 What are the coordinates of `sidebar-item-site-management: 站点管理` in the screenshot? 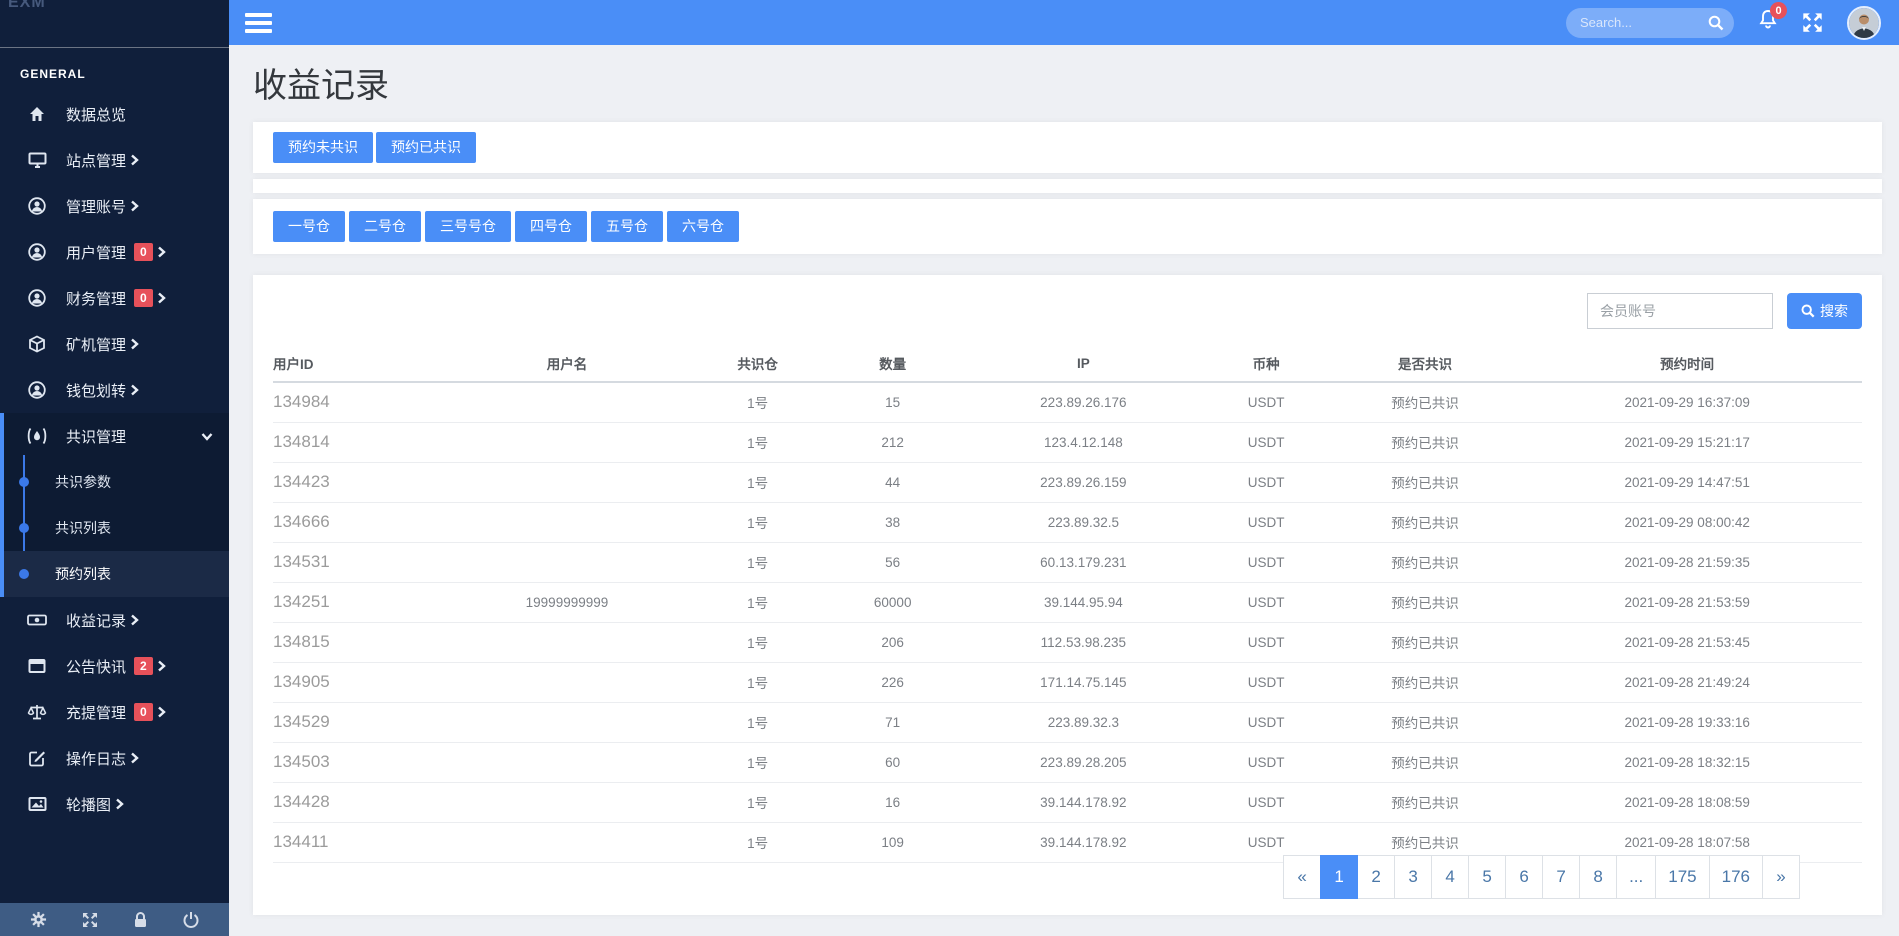 It's located at (114, 160).